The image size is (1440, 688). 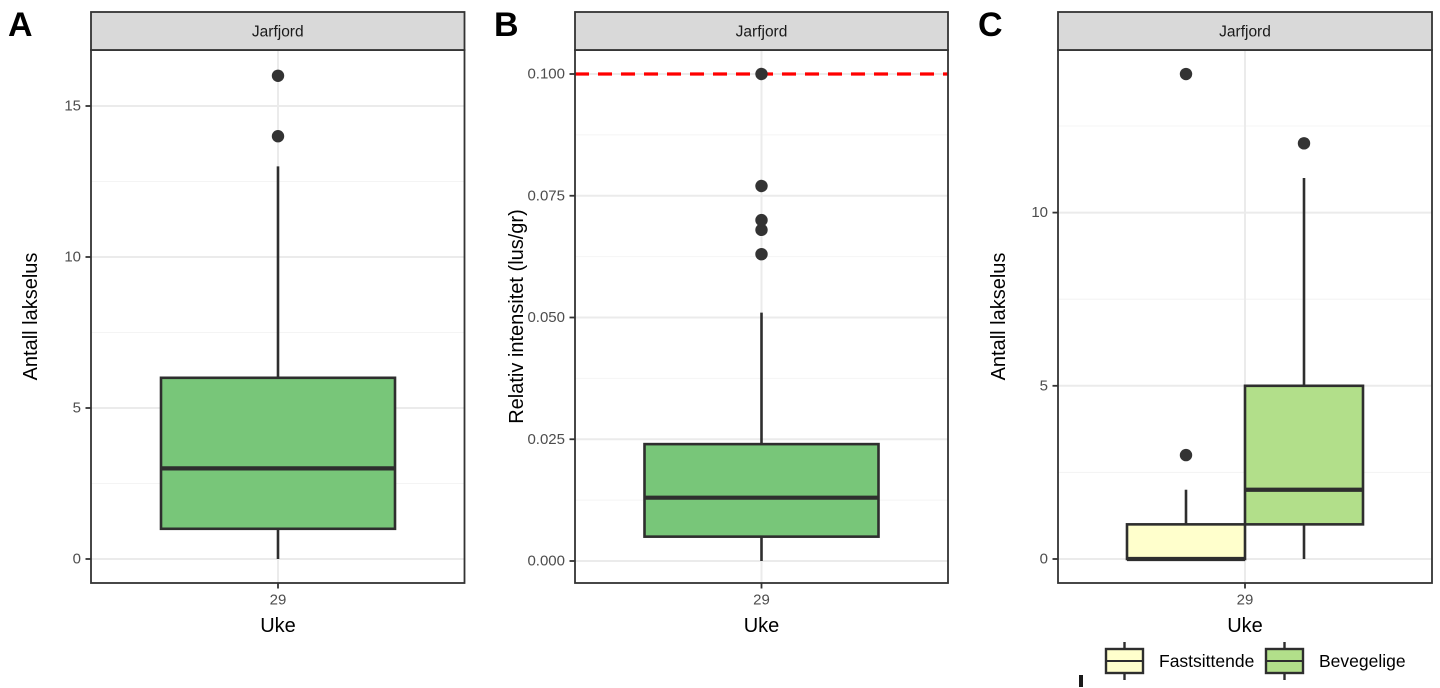 What do you see at coordinates (999, 317) in the screenshot?
I see `y-axis-title-C: Antall lakselus` at bounding box center [999, 317].